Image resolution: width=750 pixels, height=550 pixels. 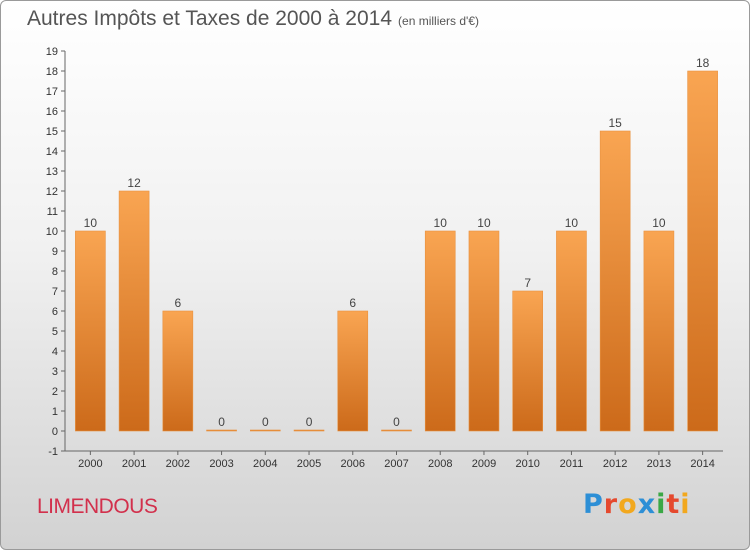 I want to click on x-tick-label: 2002, so click(x=178, y=464).